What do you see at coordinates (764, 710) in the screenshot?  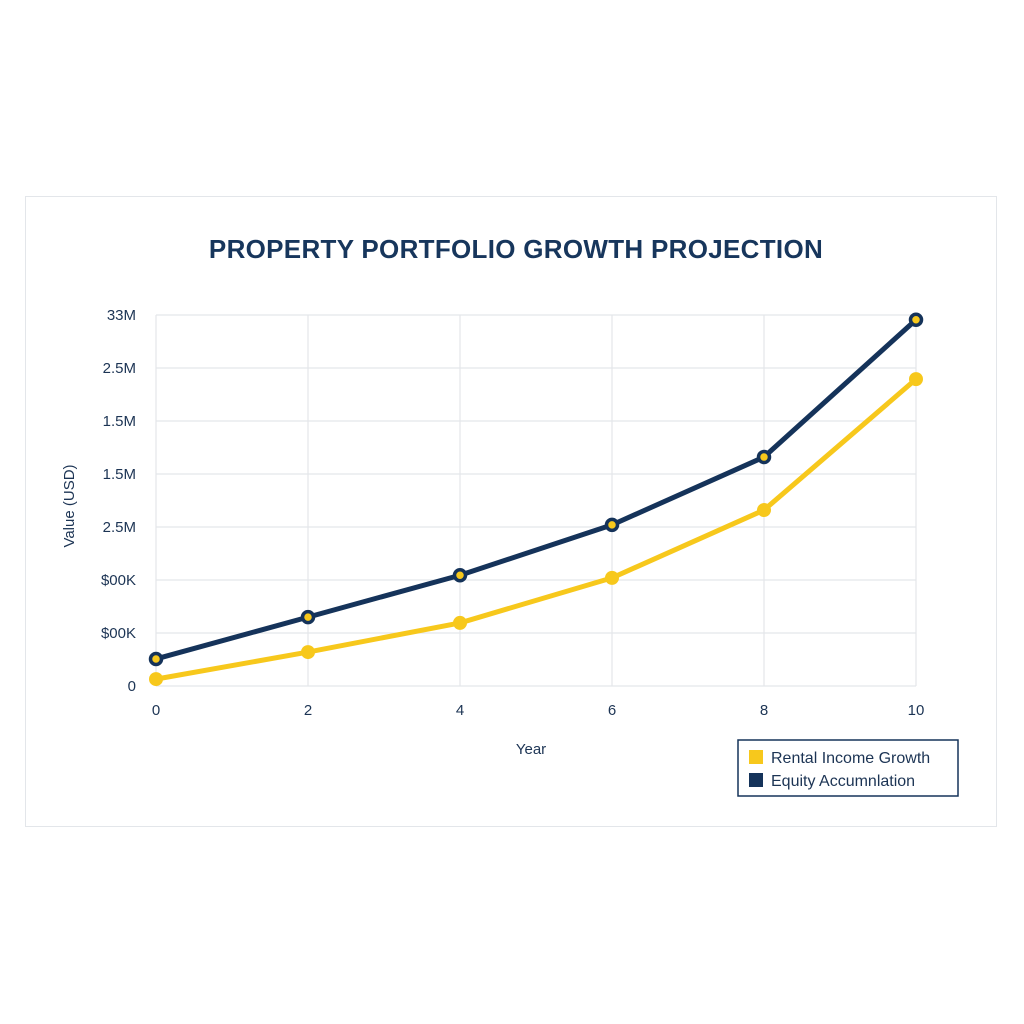 I see `x-tick-label: 8` at bounding box center [764, 710].